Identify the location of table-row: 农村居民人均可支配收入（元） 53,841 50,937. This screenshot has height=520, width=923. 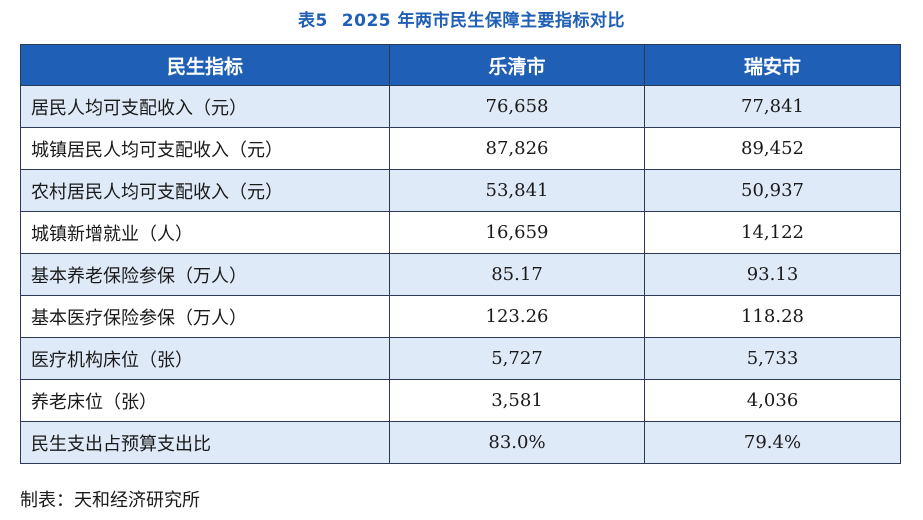
(460, 190).